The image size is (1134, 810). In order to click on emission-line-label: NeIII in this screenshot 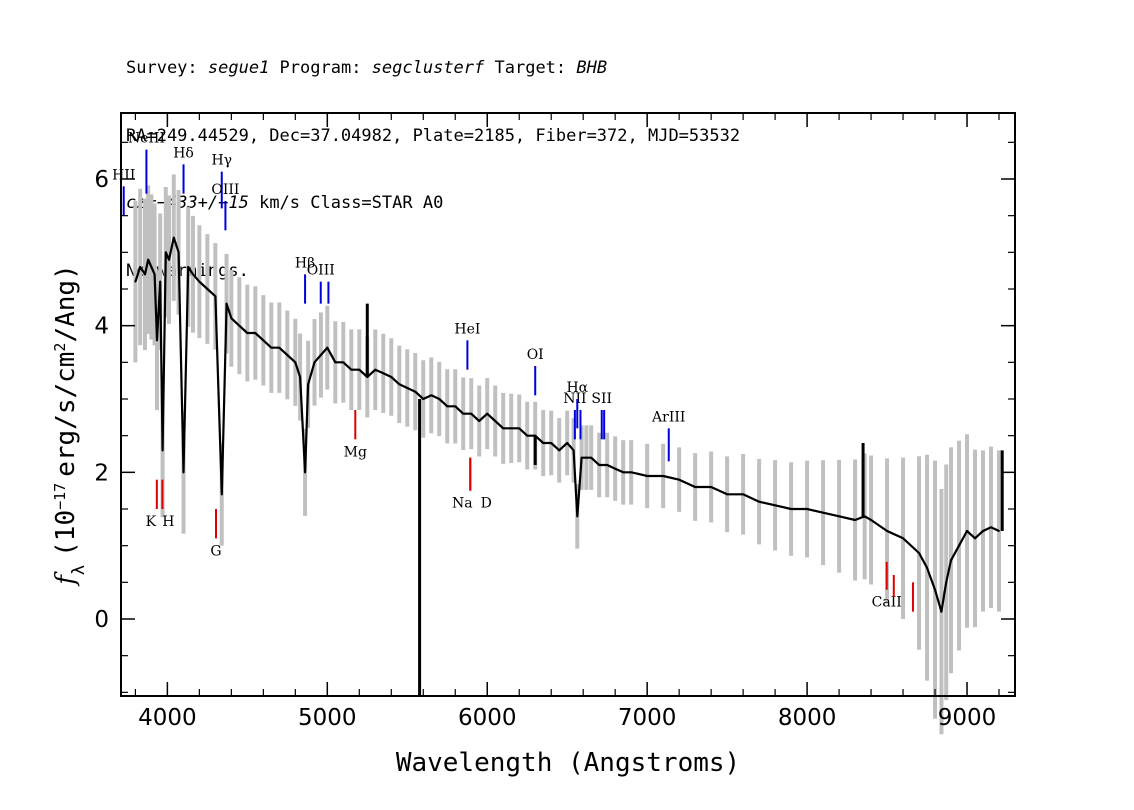, I will do `click(146, 139)`.